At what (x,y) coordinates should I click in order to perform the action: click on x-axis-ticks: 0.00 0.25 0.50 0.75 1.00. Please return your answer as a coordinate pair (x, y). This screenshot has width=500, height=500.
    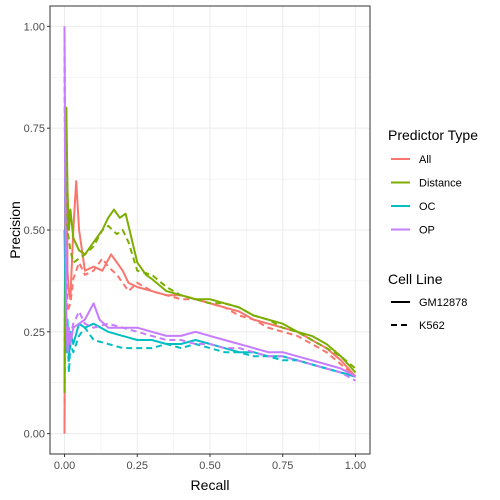
    Looking at the image, I should click on (210, 463).